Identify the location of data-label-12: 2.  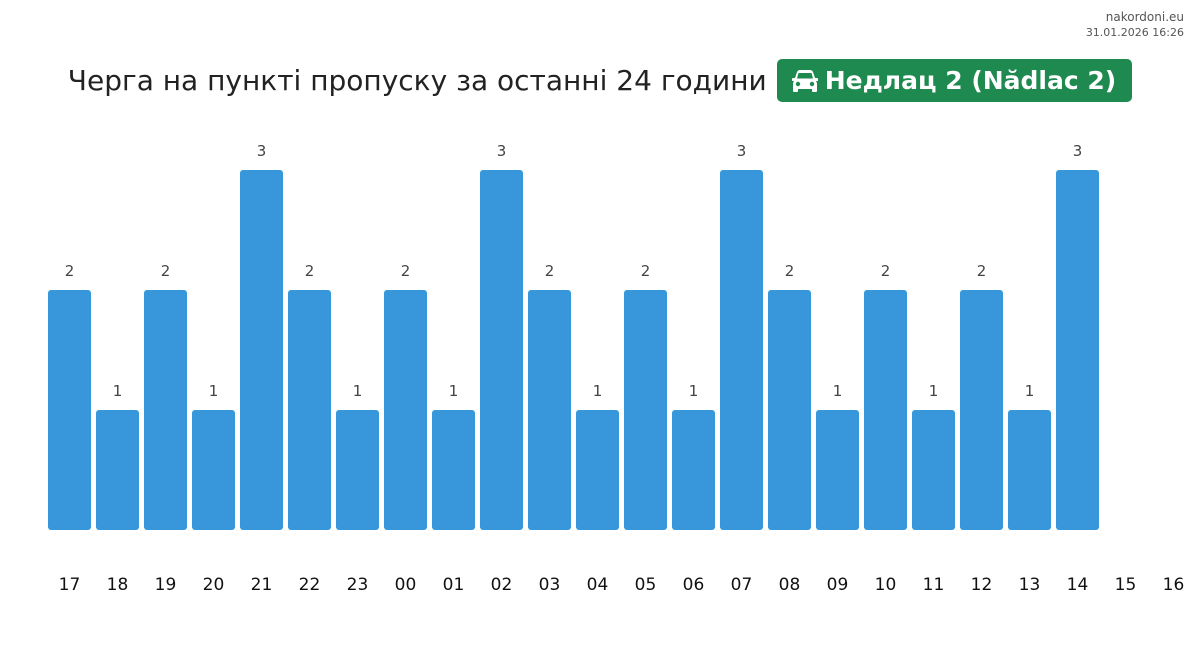
(982, 271).